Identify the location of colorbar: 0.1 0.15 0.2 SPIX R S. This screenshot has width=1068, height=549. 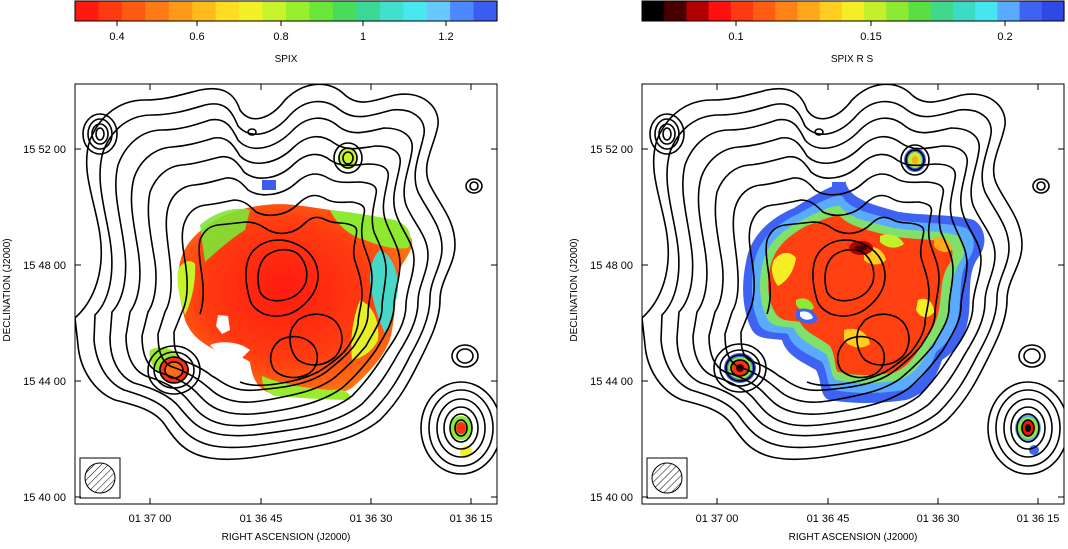
(853, 32).